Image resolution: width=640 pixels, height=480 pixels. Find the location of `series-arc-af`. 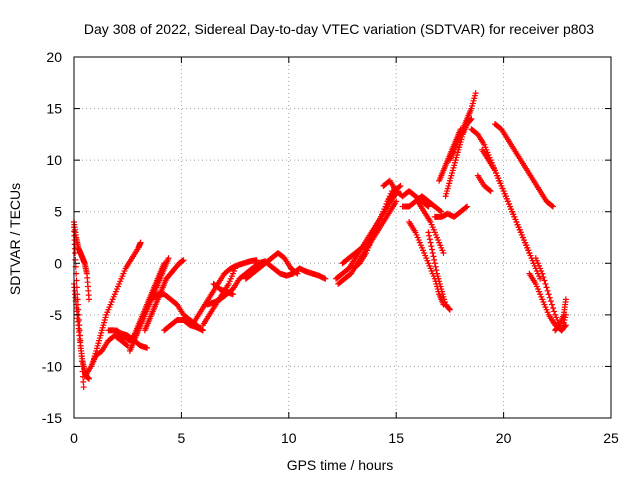

series-arc-af is located at coordinates (511, 214).